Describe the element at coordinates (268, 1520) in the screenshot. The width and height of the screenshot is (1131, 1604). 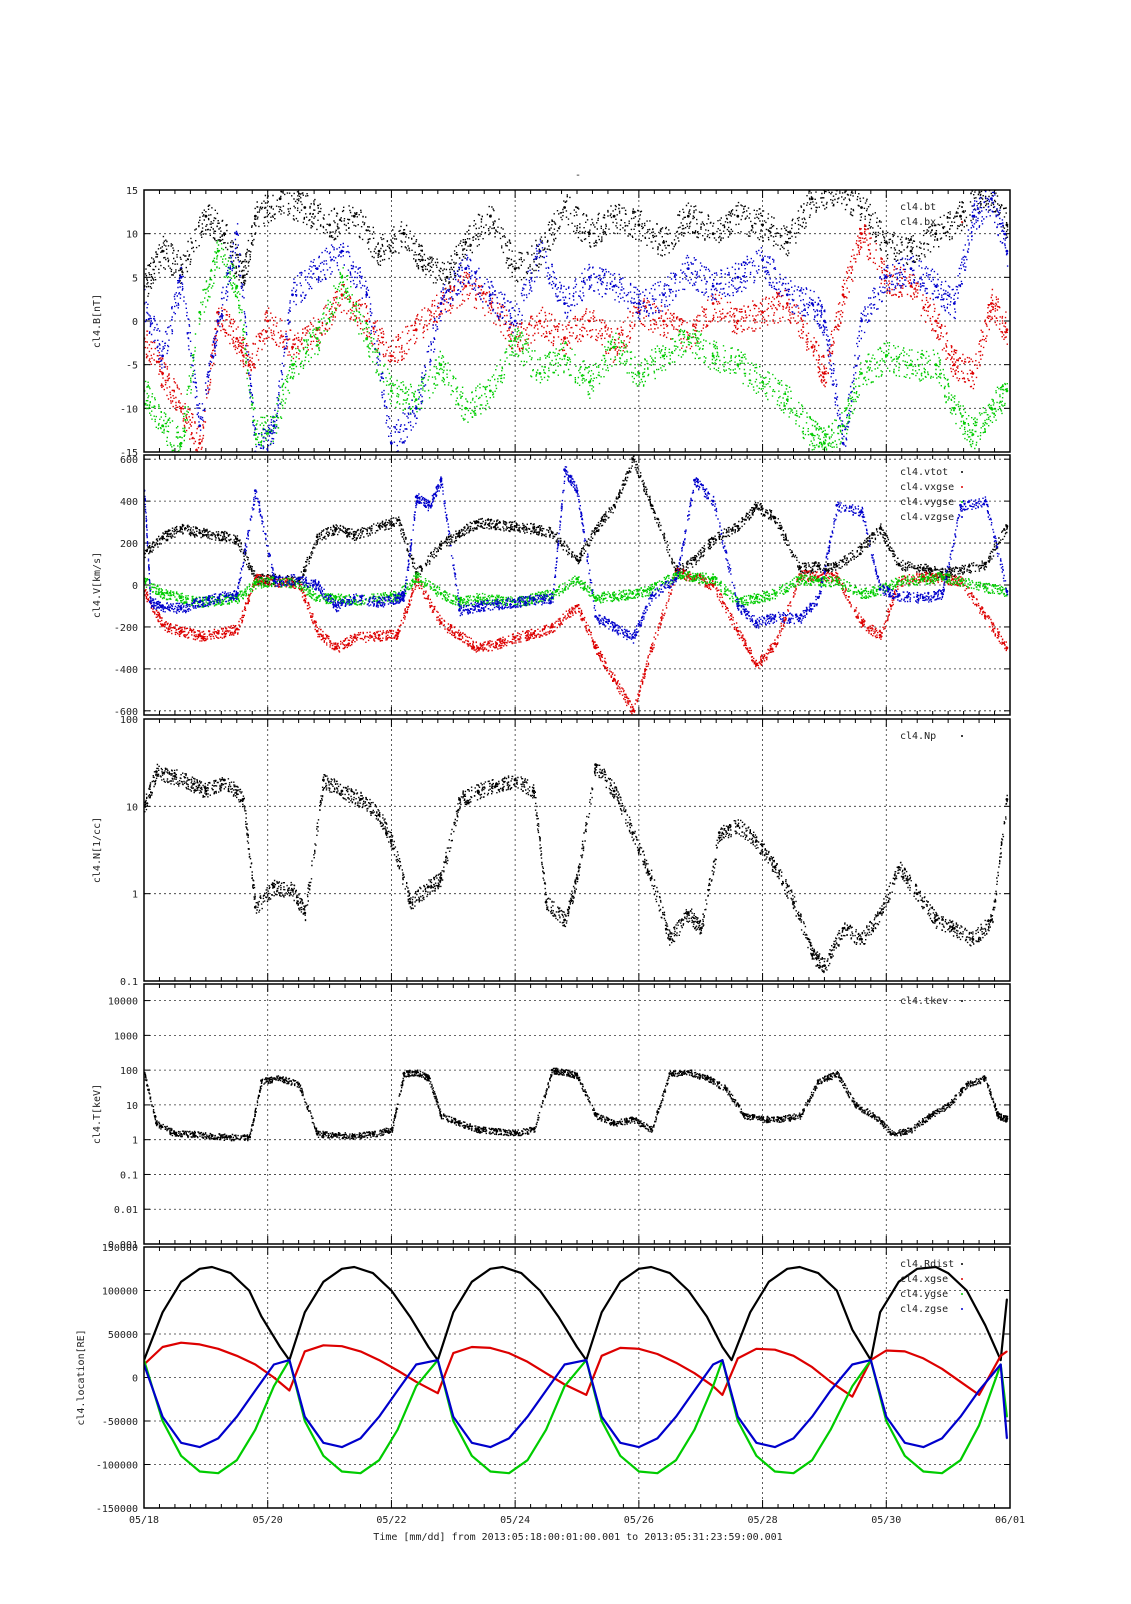
I see `x-tick-label: 05/20` at that location.